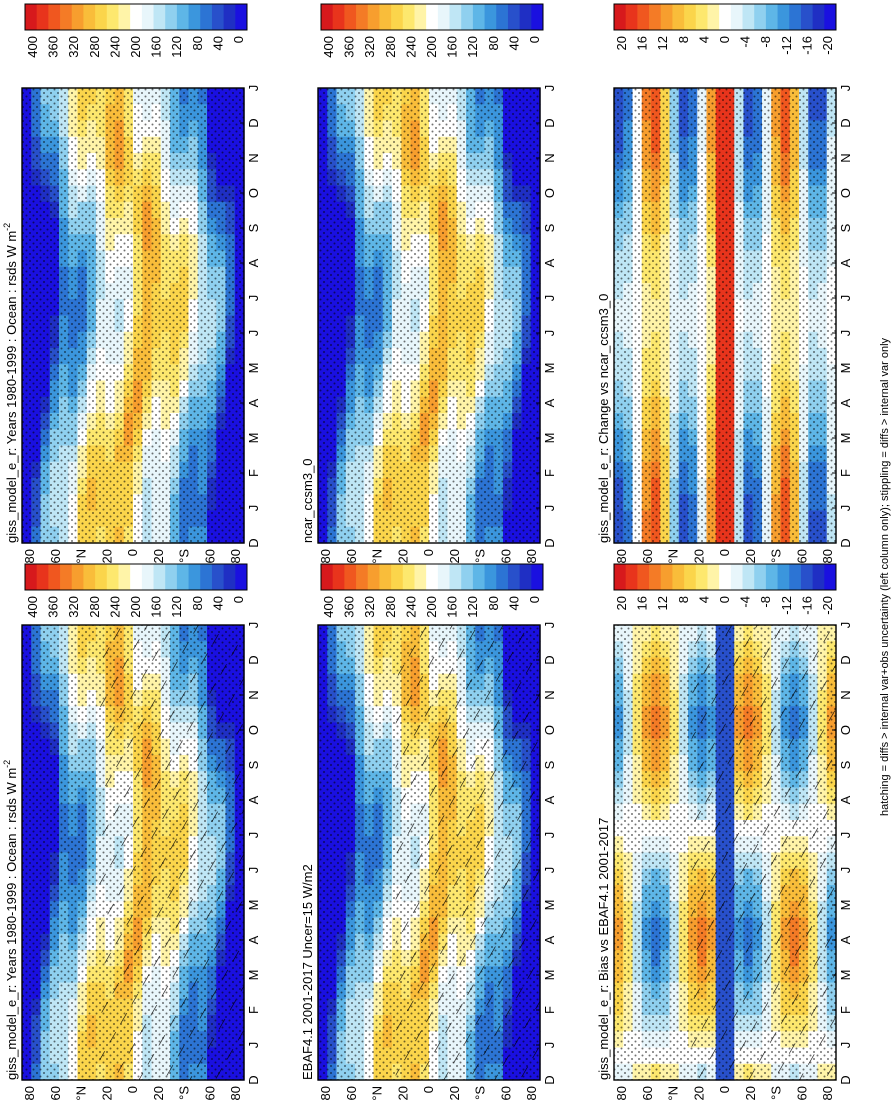 The width and height of the screenshot is (895, 1102). I want to click on colorbar: 20 16 12 8 4 0 -4 -8 -12 -16 -20, so click(725, 29).